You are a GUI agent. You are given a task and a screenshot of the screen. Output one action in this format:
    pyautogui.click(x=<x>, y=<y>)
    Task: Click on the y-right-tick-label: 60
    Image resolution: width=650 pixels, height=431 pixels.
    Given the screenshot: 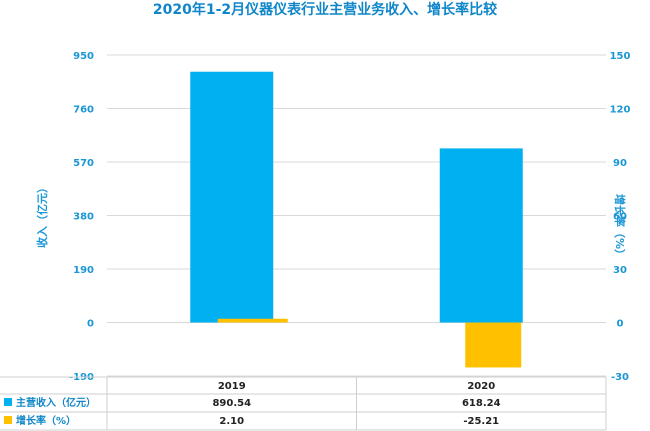 What is the action you would take?
    pyautogui.click(x=620, y=217)
    